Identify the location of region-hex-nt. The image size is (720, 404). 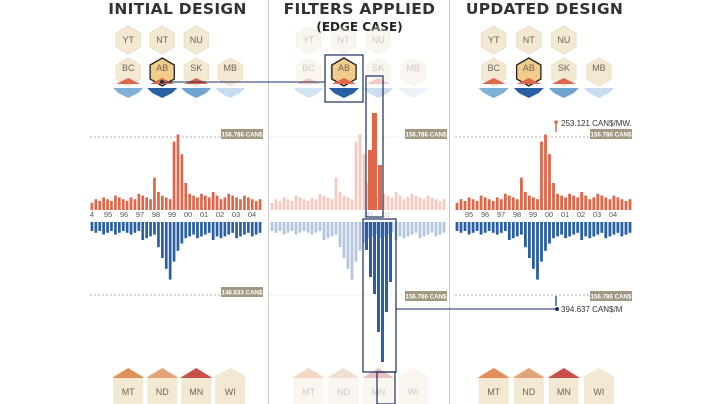
(529, 40).